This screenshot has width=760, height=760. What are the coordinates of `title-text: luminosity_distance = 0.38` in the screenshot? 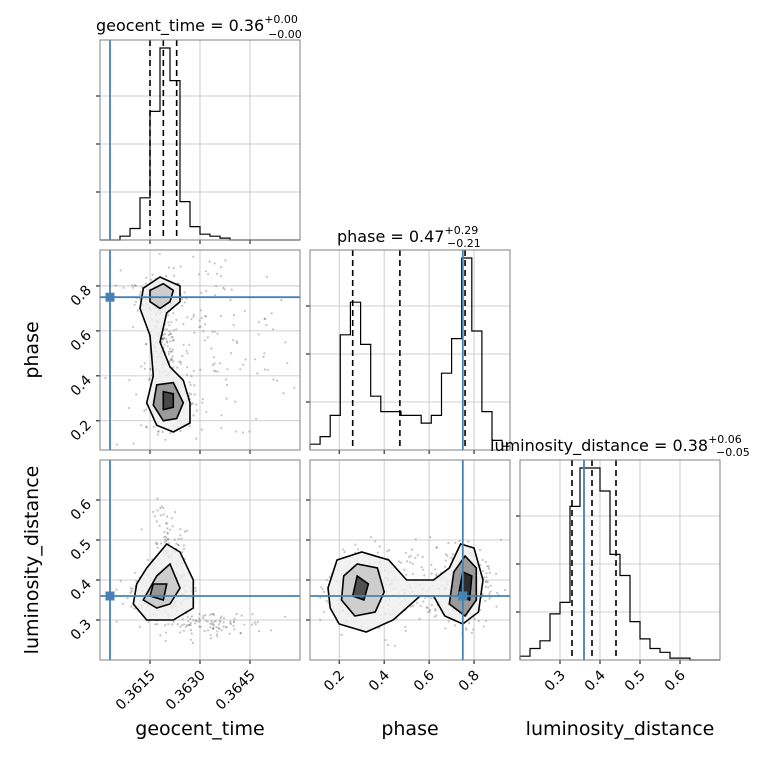 It's located at (599, 446).